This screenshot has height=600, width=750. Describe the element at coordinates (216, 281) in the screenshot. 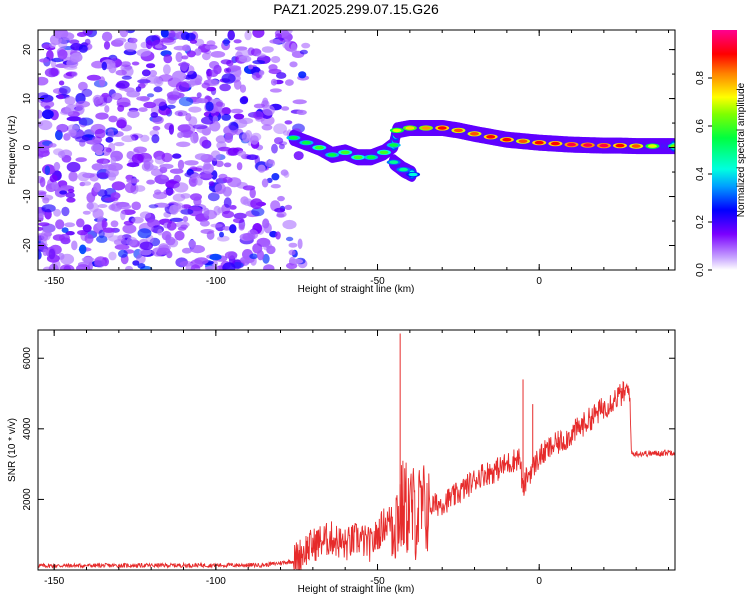

I see `top-xtick-label: -100` at that location.